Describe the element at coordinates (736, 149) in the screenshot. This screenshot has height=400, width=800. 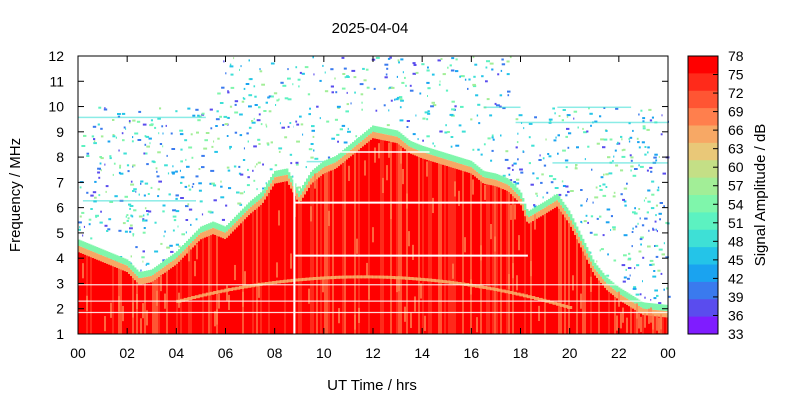
I see `colorbar-tick-label: 63` at that location.